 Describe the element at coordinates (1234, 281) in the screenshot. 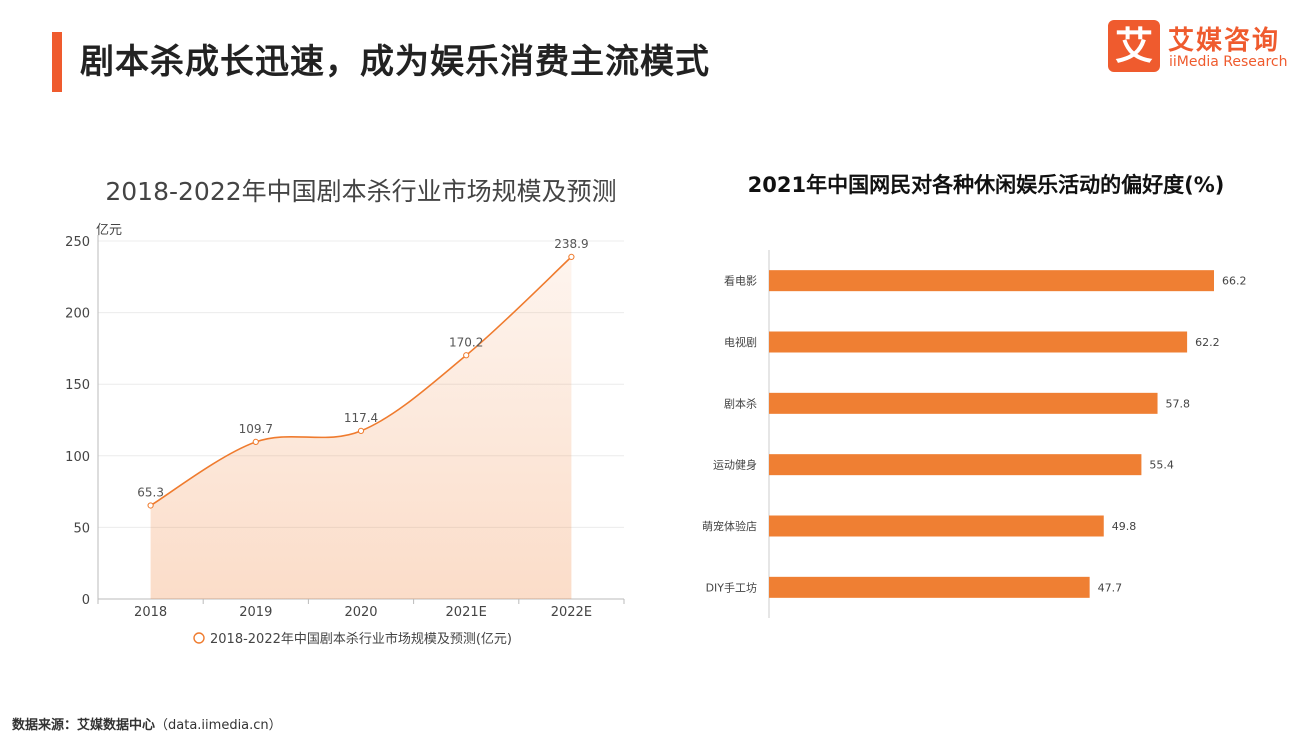

I see `data-label: 66.2` at that location.